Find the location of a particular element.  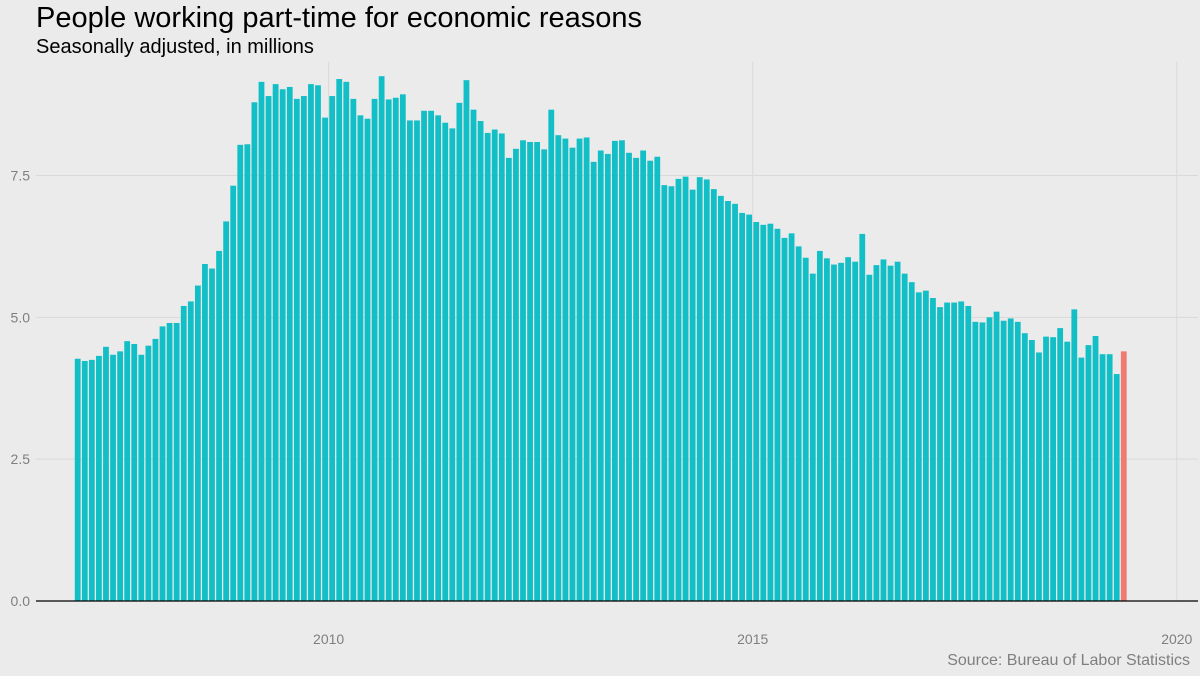

x-tick-label: 2015 is located at coordinates (752, 639).